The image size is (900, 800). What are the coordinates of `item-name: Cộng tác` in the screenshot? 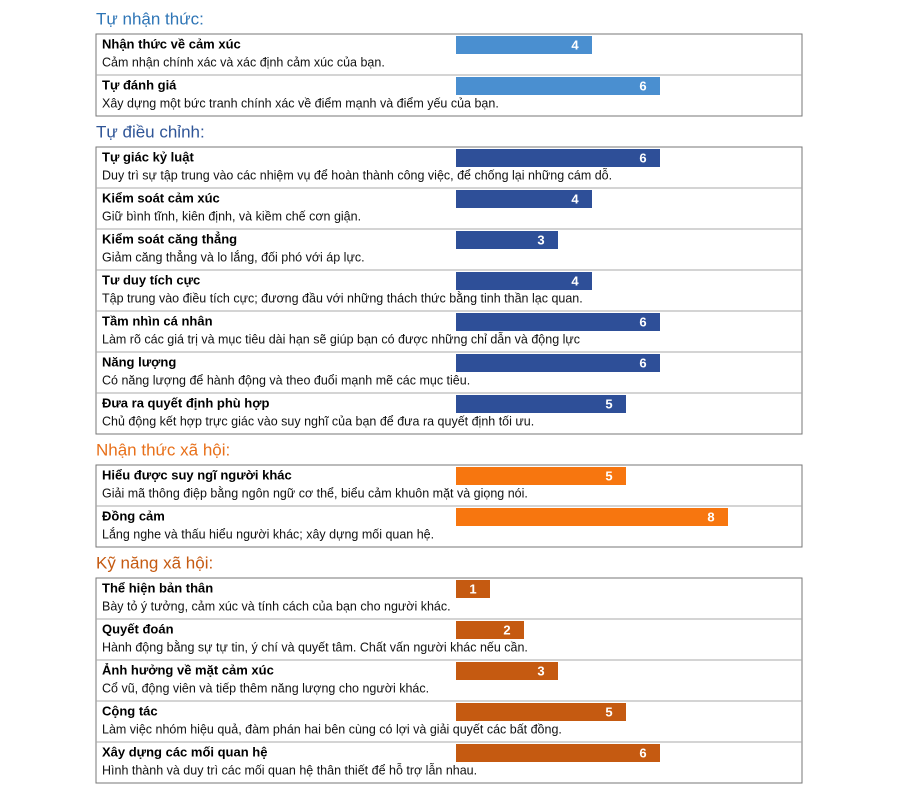 It's located at (130, 710).